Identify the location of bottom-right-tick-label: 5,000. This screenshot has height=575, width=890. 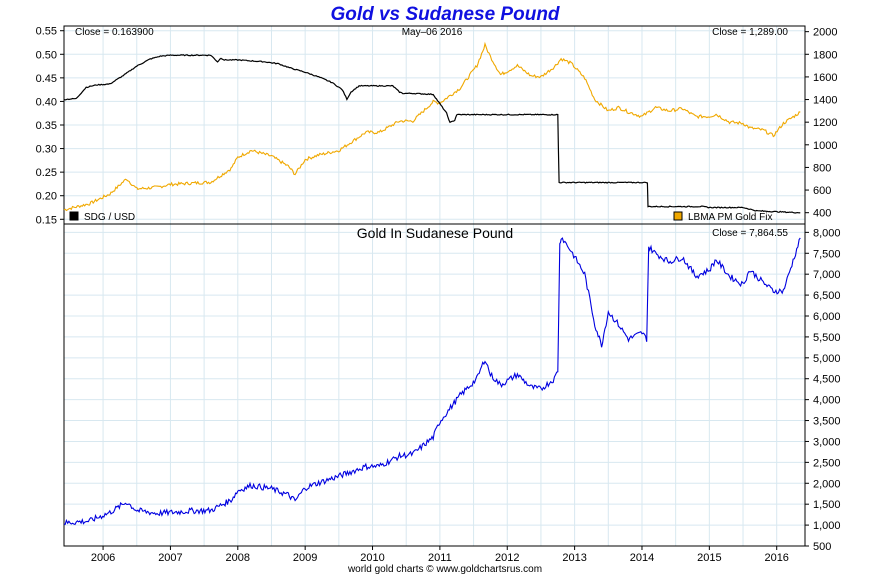
(827, 359).